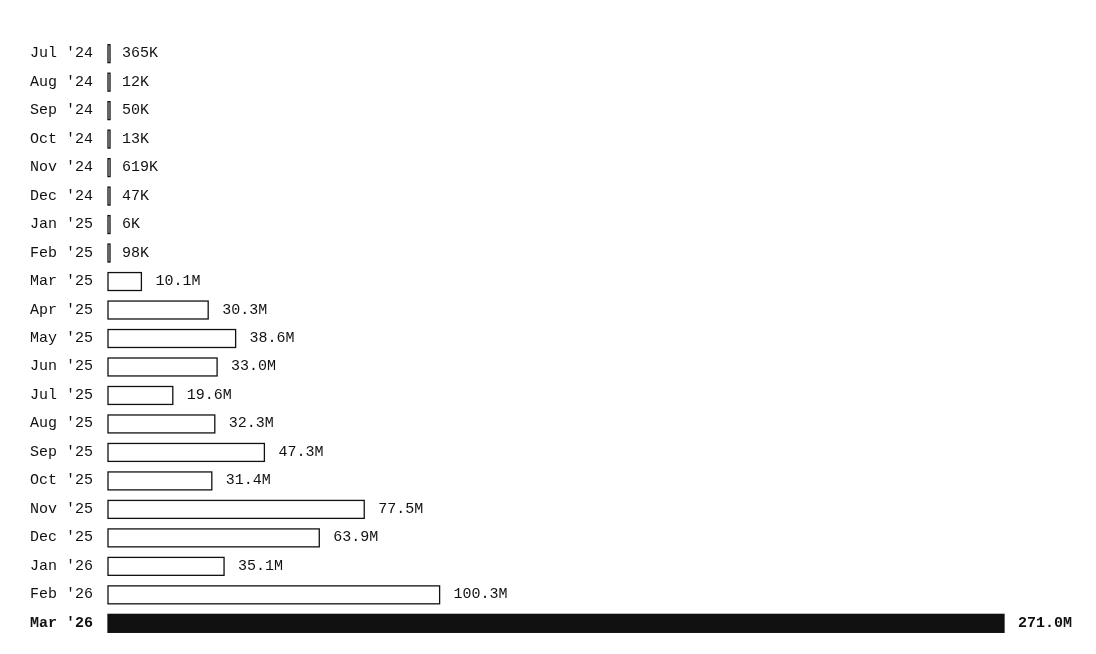 This screenshot has width=1096, height=654. Describe the element at coordinates (62, 253) in the screenshot. I see `y-tick-label: Feb '25` at that location.